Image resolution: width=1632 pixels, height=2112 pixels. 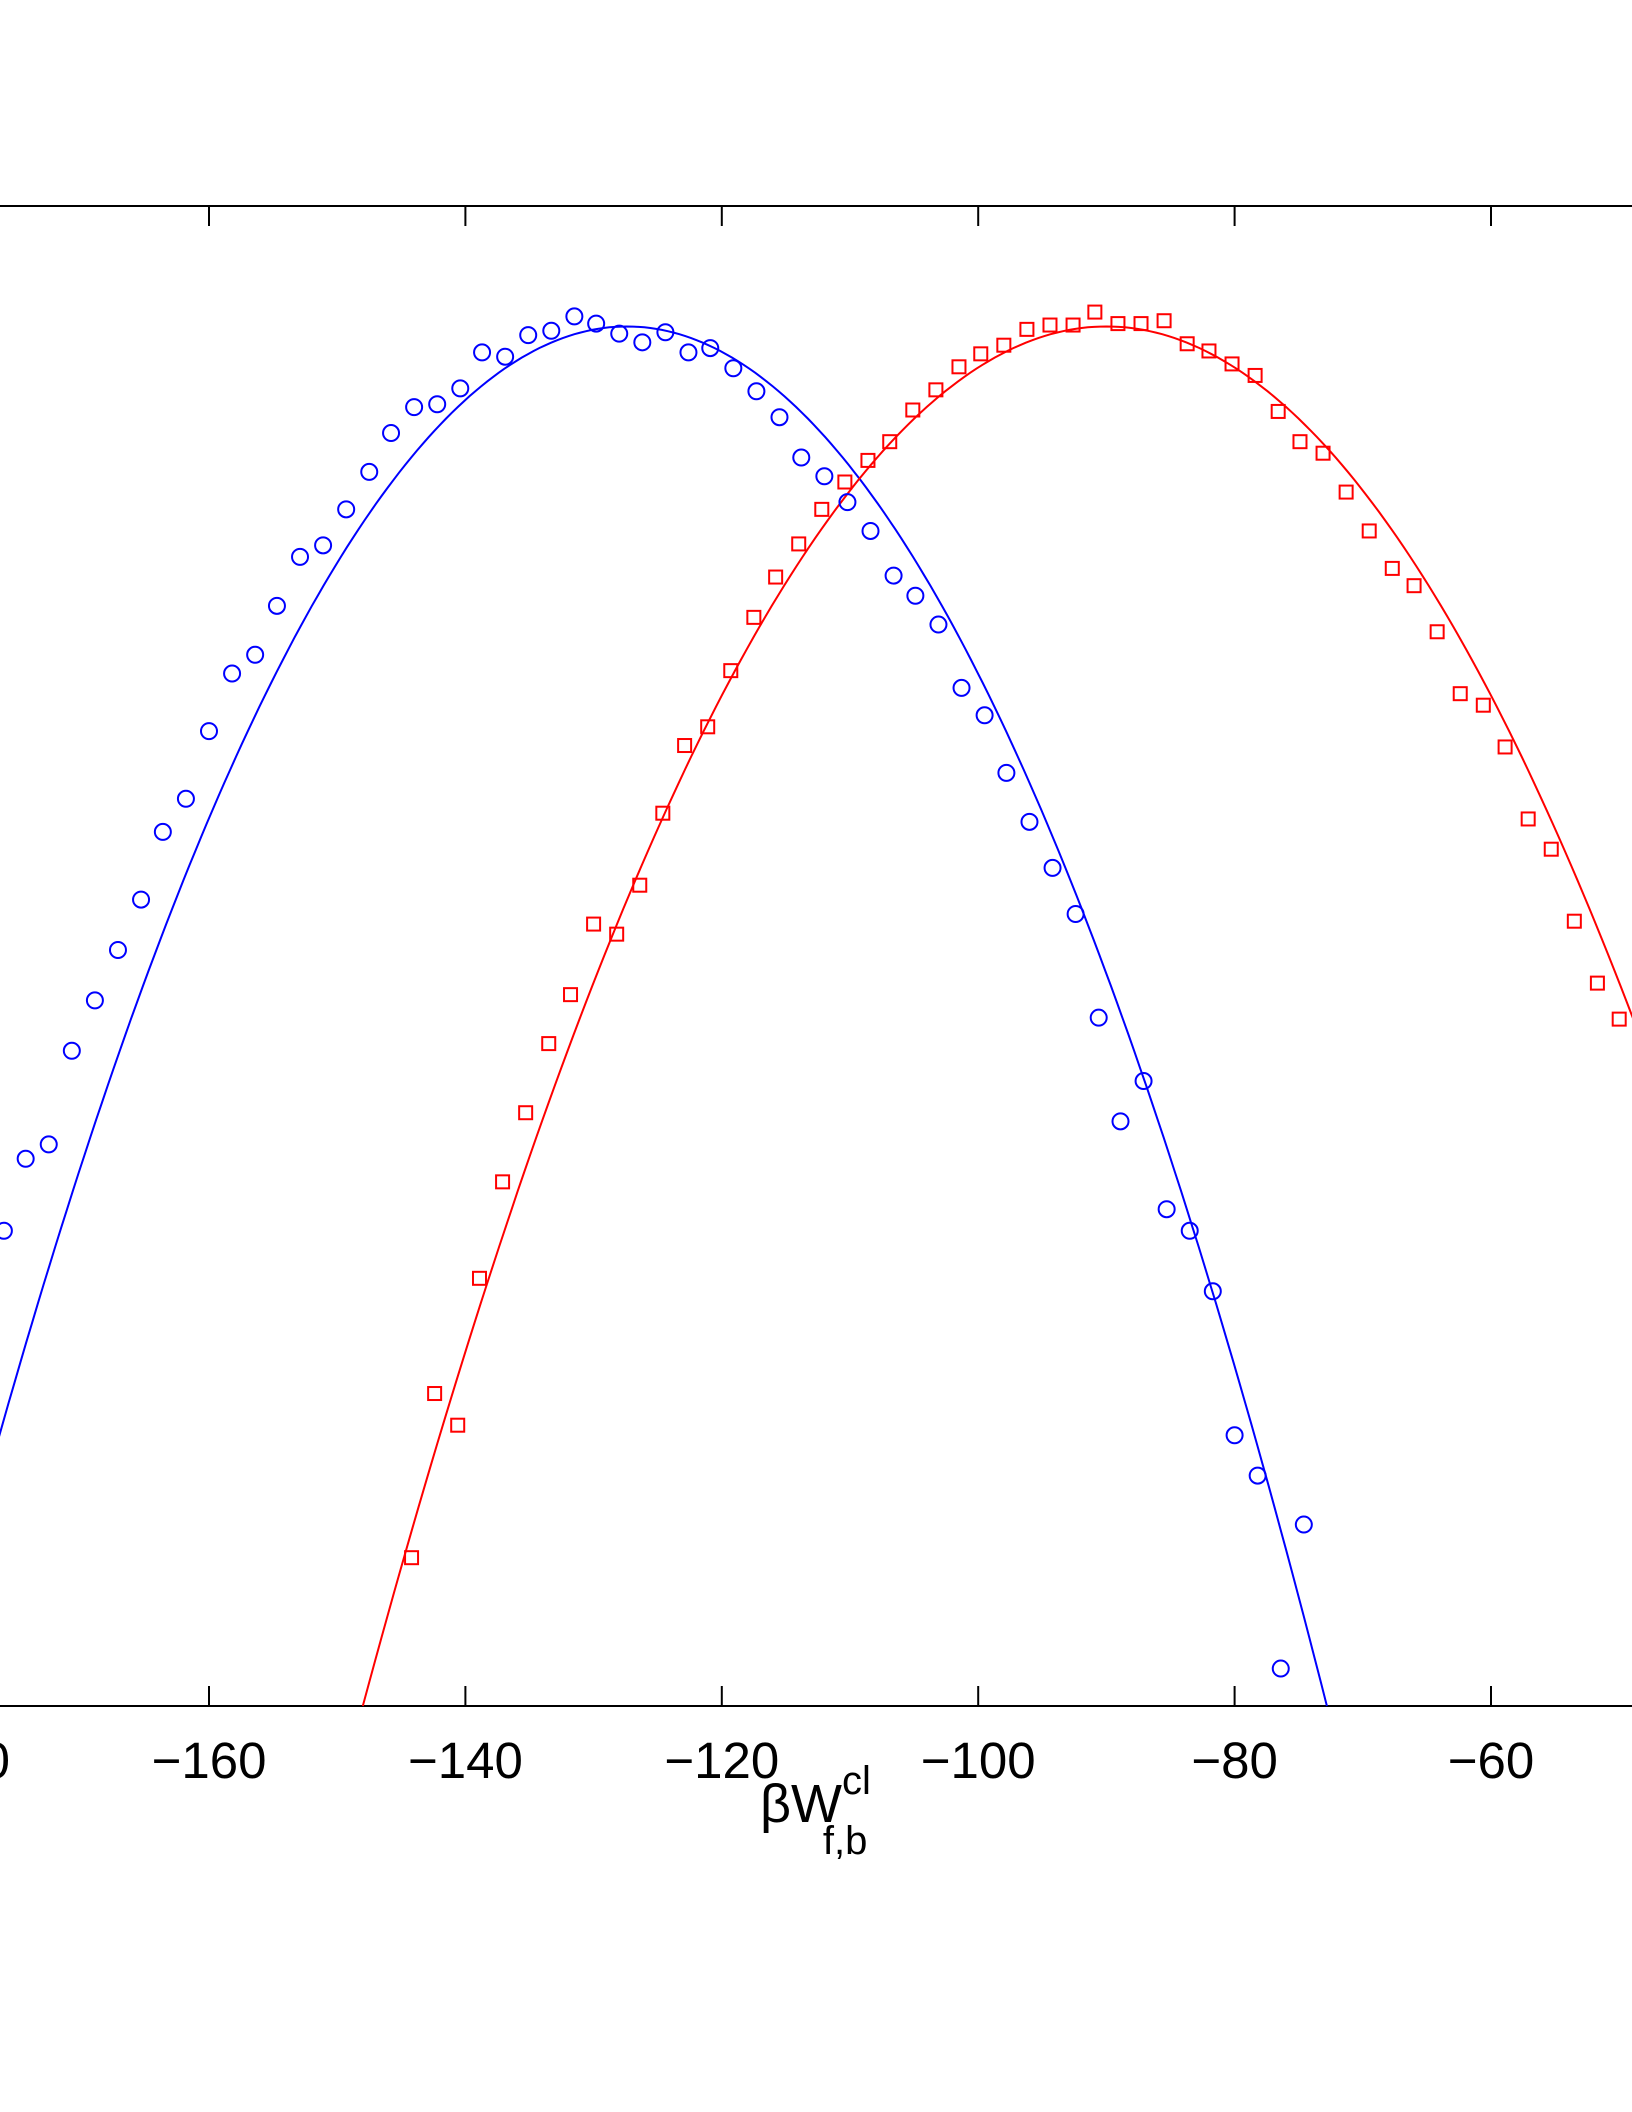 What do you see at coordinates (465, 1760) in the screenshot?
I see `x-tick-label: −140` at bounding box center [465, 1760].